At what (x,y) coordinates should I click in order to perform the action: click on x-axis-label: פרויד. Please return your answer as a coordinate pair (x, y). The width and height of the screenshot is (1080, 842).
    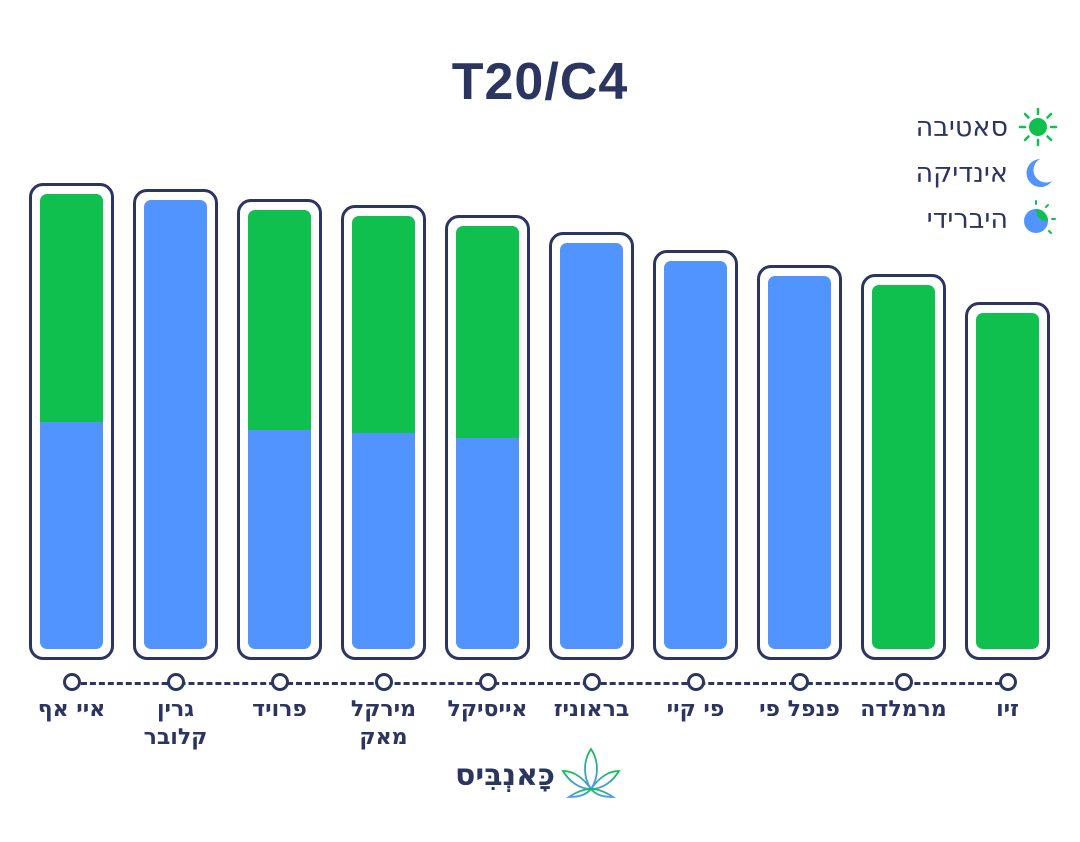
    Looking at the image, I should click on (279, 709).